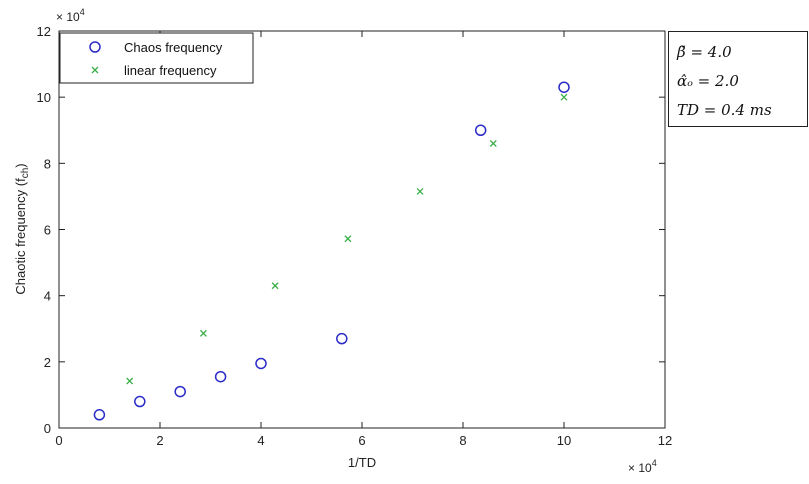 This screenshot has height=484, width=809. What do you see at coordinates (58, 440) in the screenshot?
I see `x-tick-label: 0` at bounding box center [58, 440].